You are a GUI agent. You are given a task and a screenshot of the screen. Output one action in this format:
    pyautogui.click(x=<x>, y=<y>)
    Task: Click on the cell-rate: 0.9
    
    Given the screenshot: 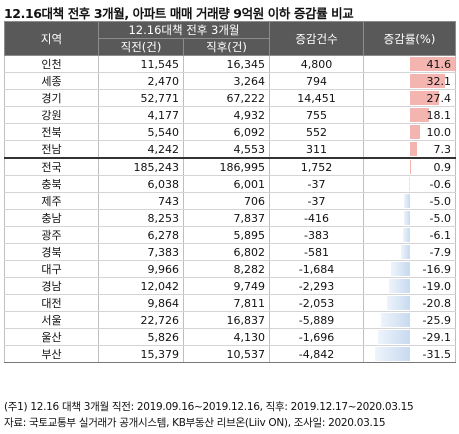 What is the action you would take?
    pyautogui.click(x=409, y=166)
    